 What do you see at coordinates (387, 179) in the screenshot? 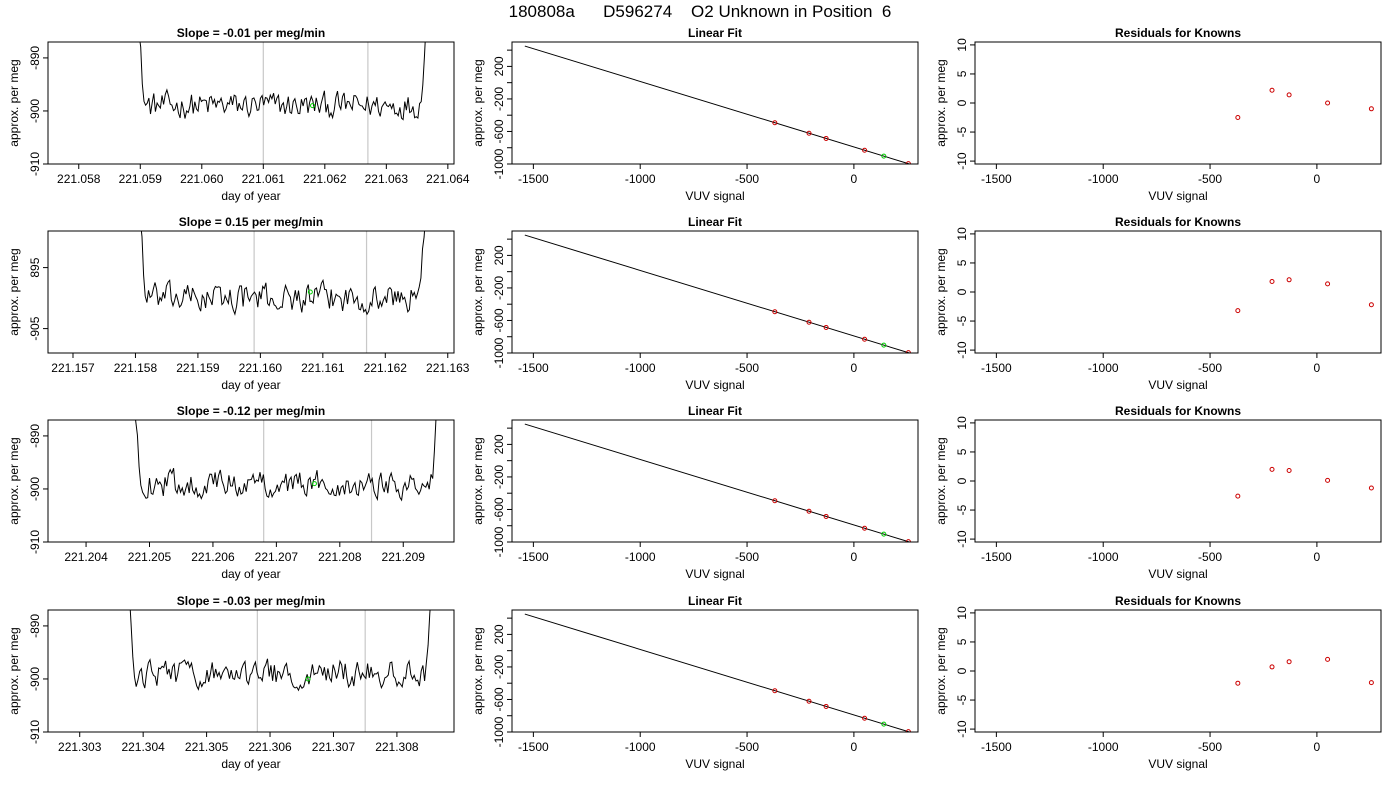
I see `x-tick-label: 221.063` at bounding box center [387, 179].